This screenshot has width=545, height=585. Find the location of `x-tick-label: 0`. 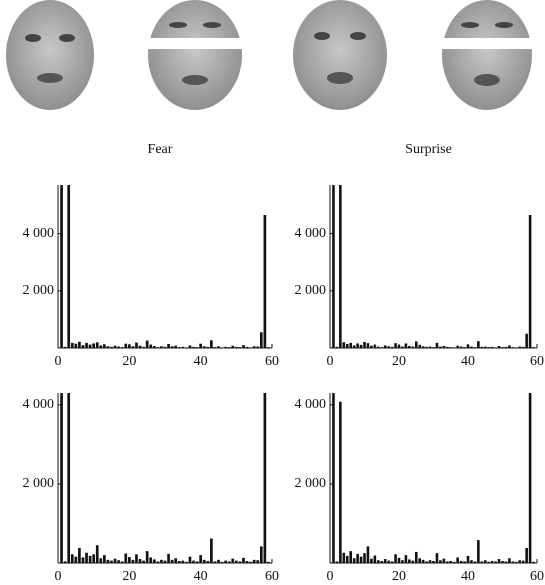

x-tick-label: 0 is located at coordinates (58, 574).